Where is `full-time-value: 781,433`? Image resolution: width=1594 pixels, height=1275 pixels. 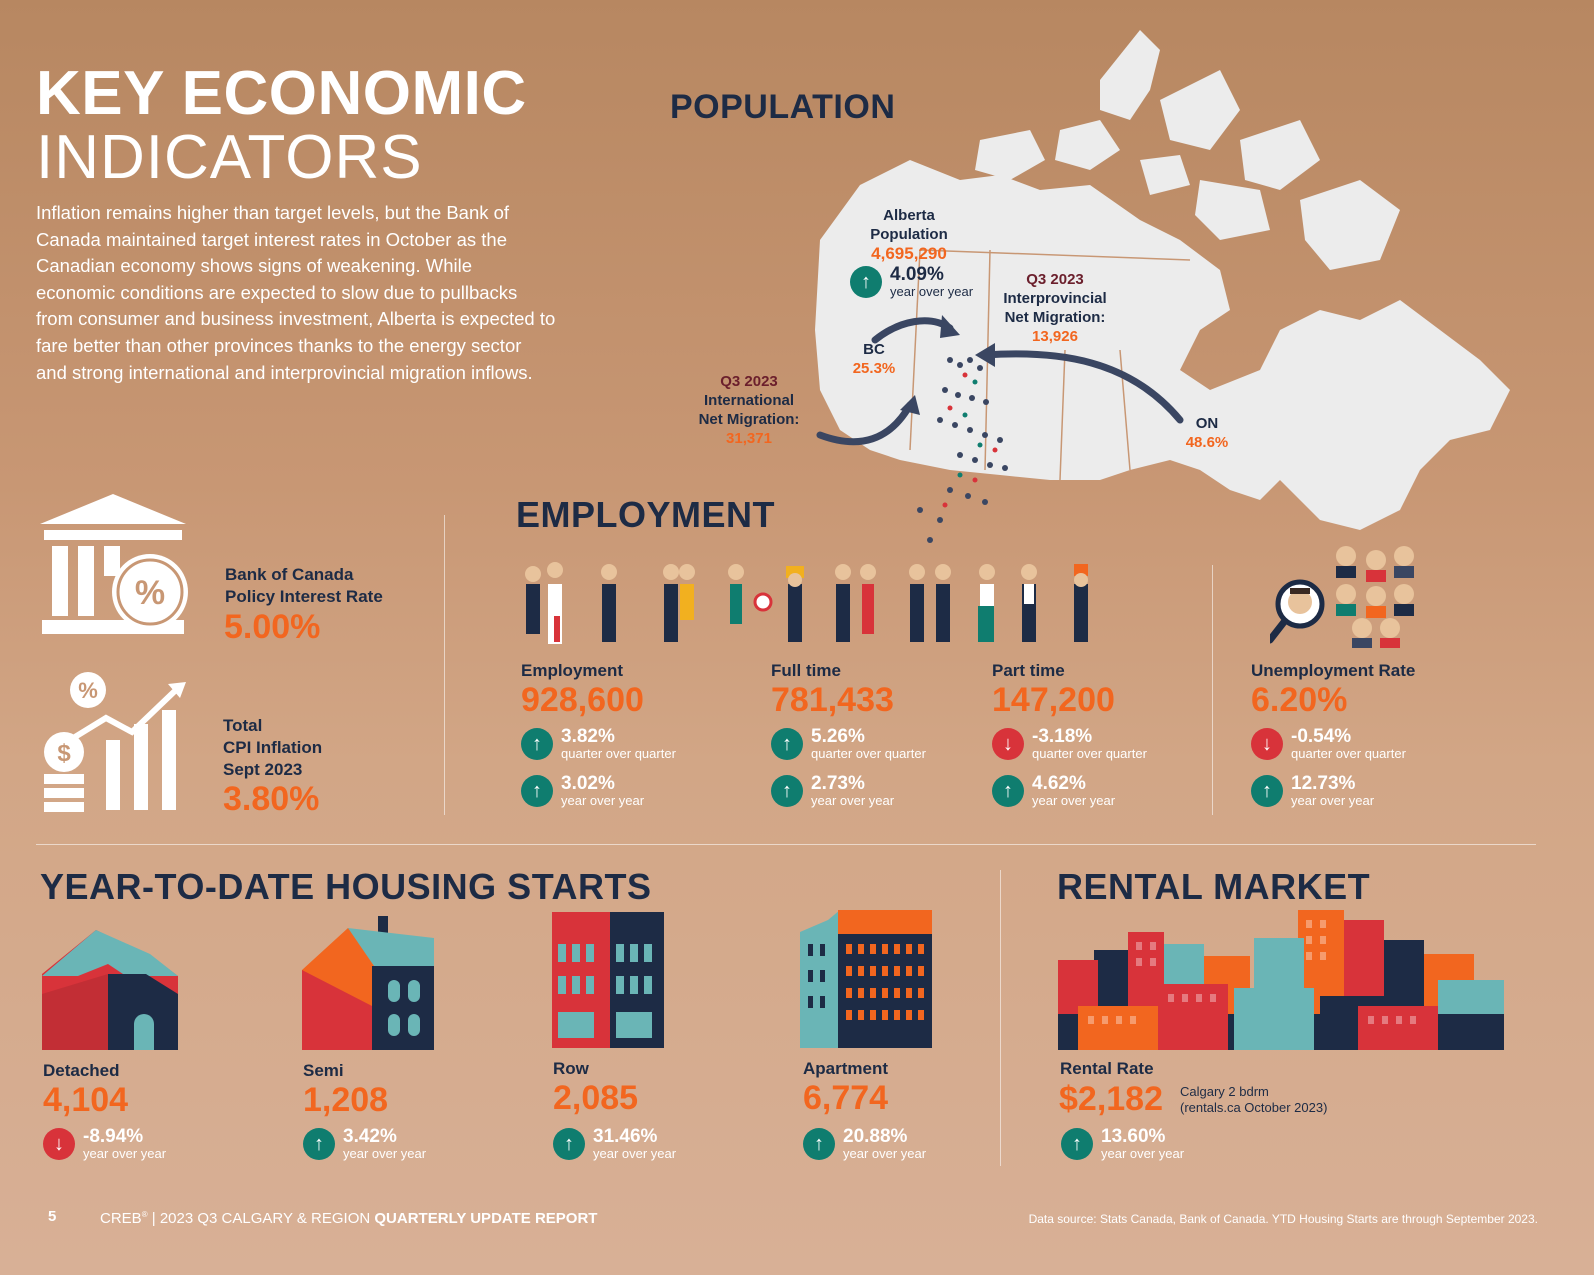
full-time-value: 781,433 is located at coordinates (832, 700).